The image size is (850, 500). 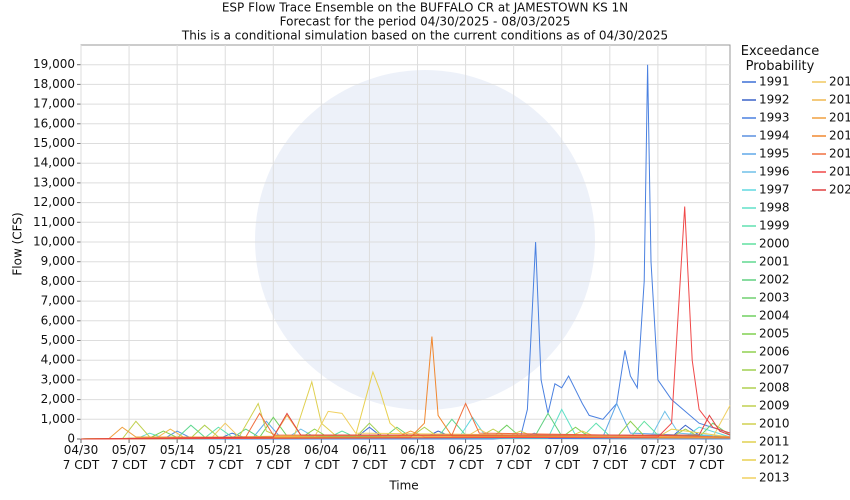 I want to click on legend-title: Exceedance Probability, so click(x=780, y=59).